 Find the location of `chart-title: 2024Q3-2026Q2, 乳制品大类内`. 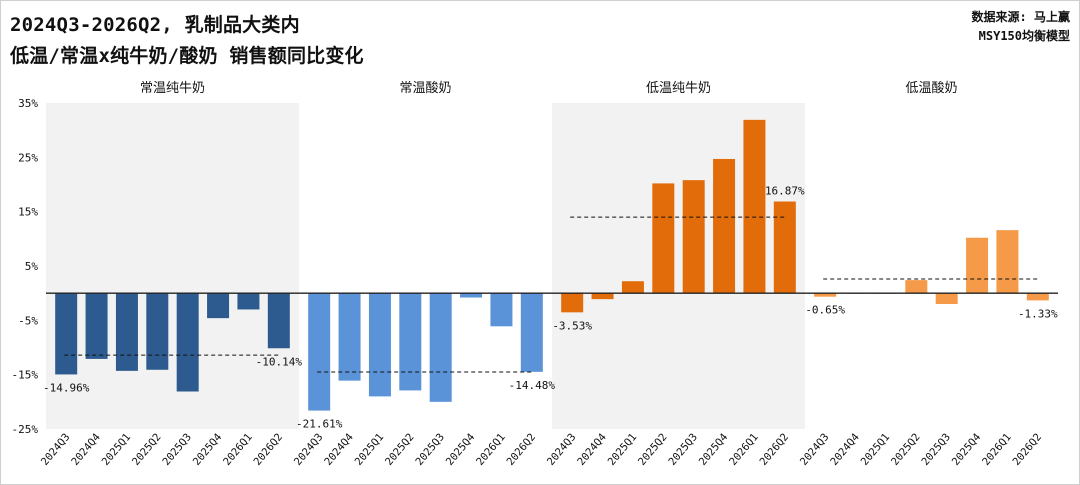

chart-title: 2024Q3-2026Q2, 乳制品大类内 is located at coordinates (155, 25).